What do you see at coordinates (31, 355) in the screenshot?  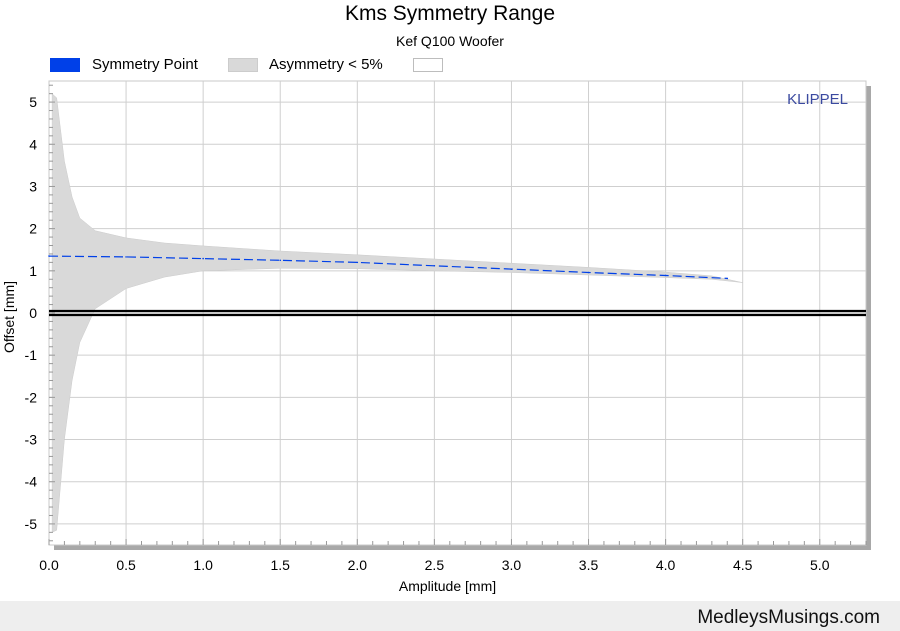 I see `y-tick-label: -1` at bounding box center [31, 355].